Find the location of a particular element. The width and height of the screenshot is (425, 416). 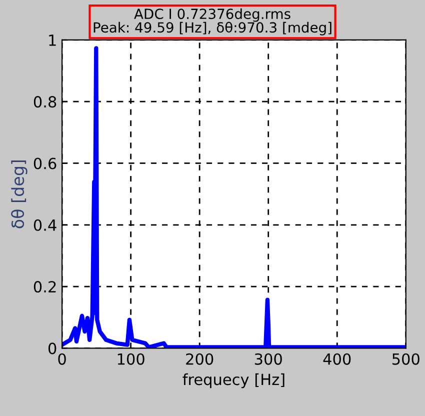

x-tick-label: 400 is located at coordinates (337, 359).